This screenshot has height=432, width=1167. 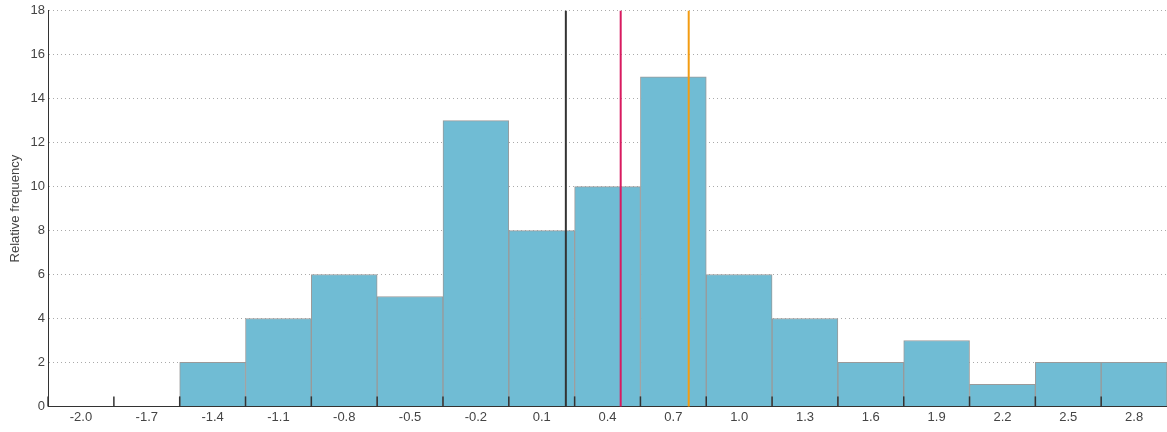 I want to click on x-tick-label: 1.6, so click(x=870, y=416).